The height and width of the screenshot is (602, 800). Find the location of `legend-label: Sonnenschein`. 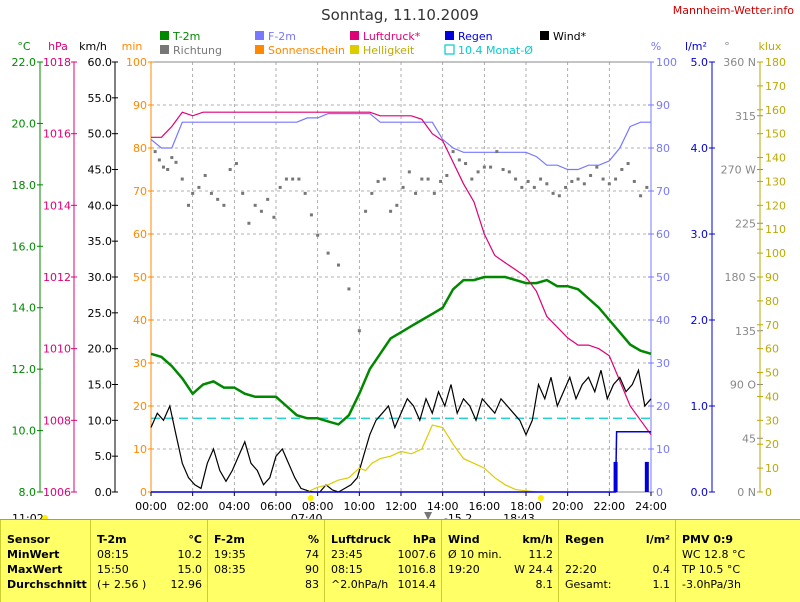

legend-label: Sonnenschein is located at coordinates (306, 50).